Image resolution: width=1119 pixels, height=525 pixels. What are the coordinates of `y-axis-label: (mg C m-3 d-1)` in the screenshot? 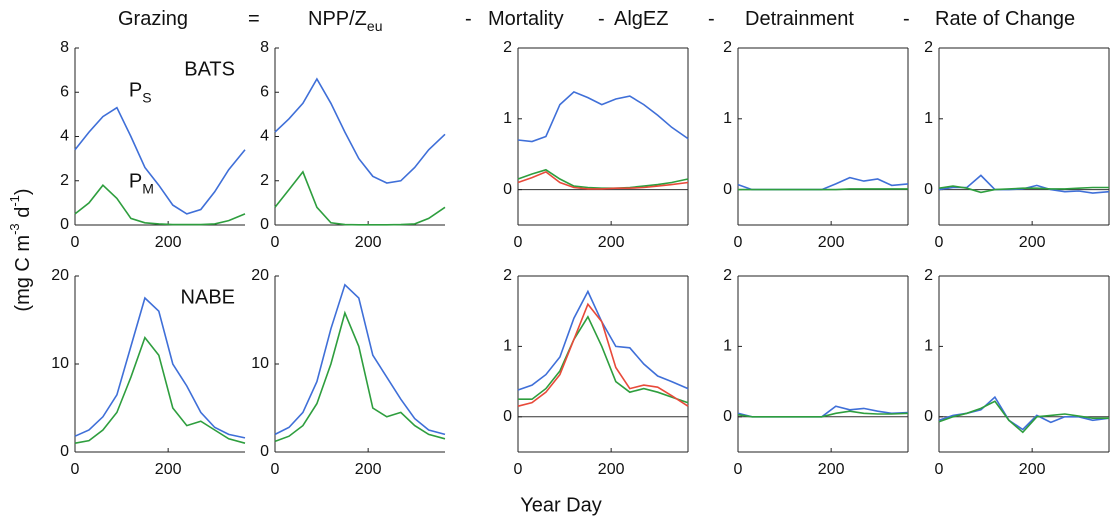 It's located at (20, 249).